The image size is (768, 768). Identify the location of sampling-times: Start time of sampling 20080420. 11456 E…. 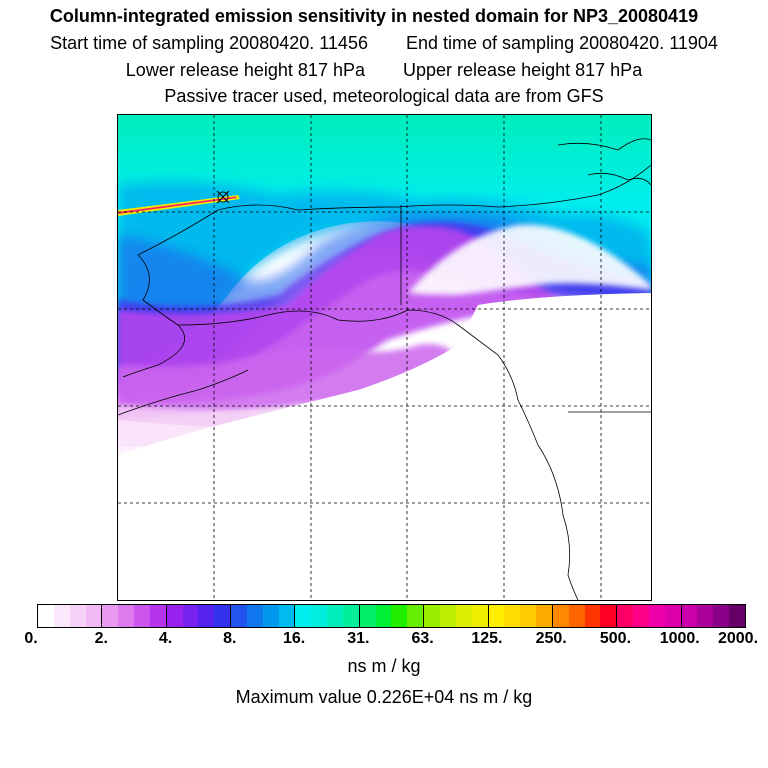
(384, 43).